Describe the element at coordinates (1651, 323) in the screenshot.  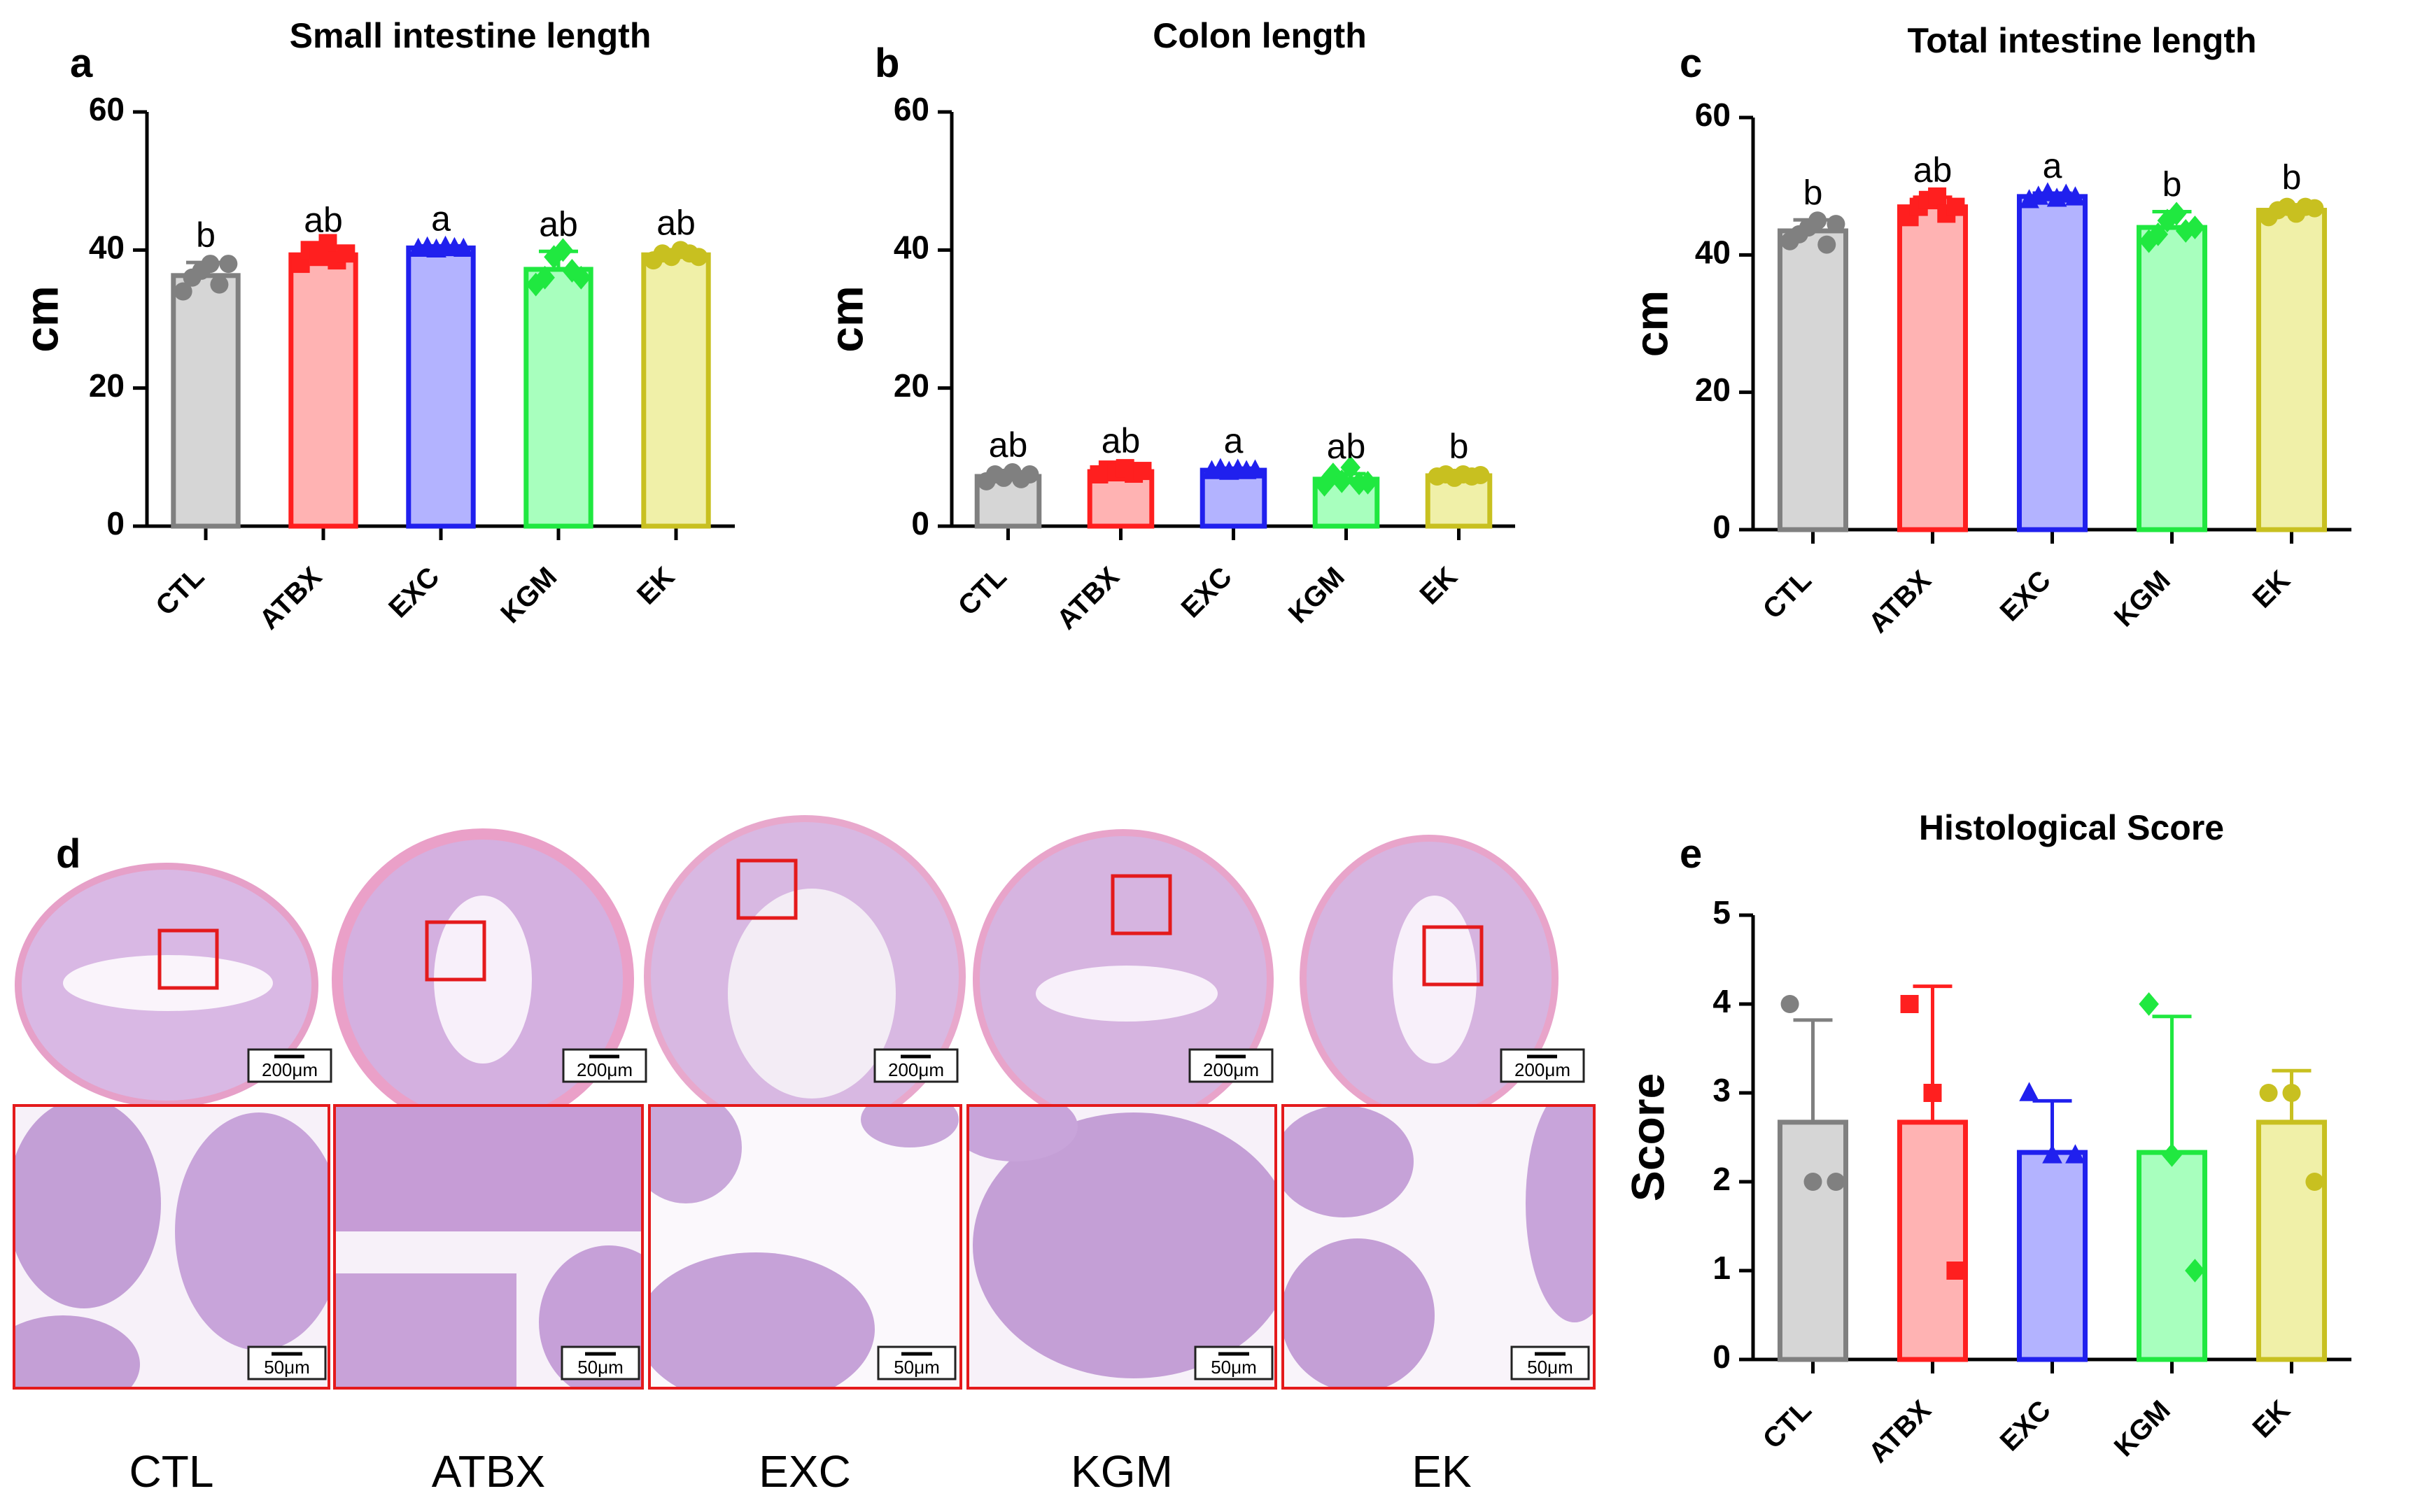
I see `y-axis-label: cm` at that location.